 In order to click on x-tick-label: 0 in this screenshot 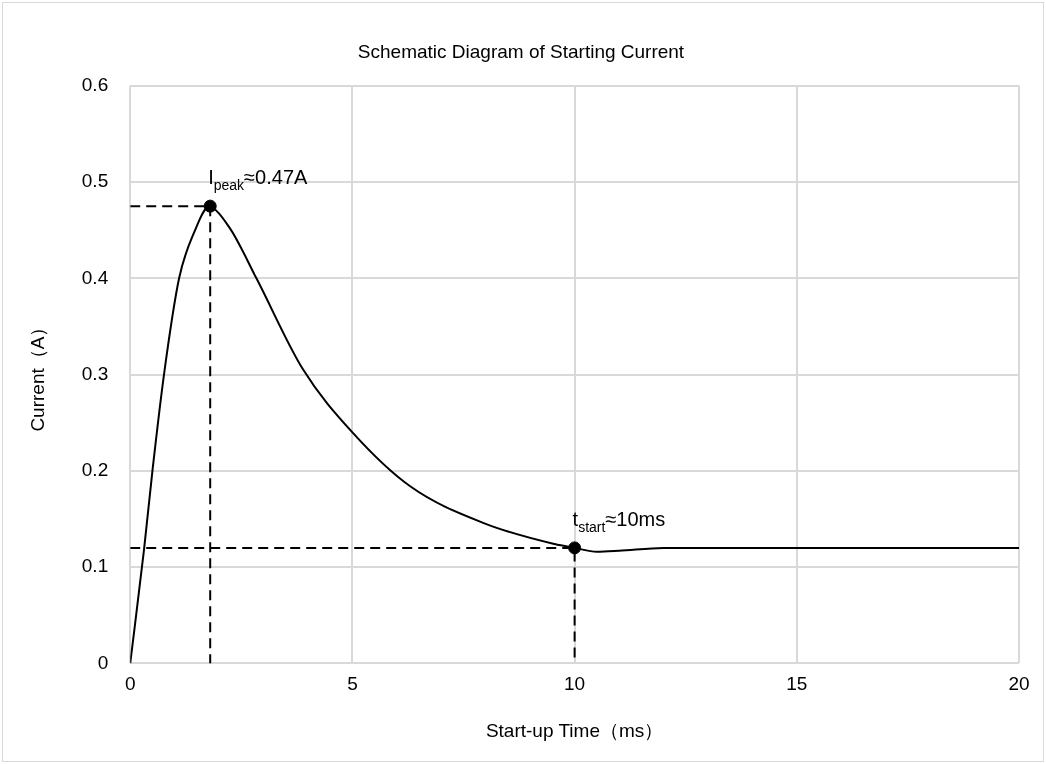, I will do `click(130, 684)`.